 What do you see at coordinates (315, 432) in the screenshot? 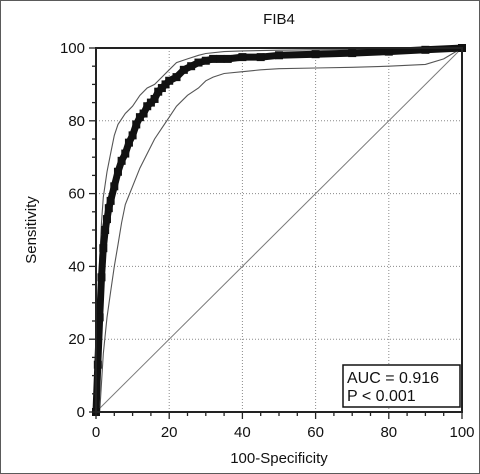
I see `x-tick-label-60: 60` at bounding box center [315, 432].